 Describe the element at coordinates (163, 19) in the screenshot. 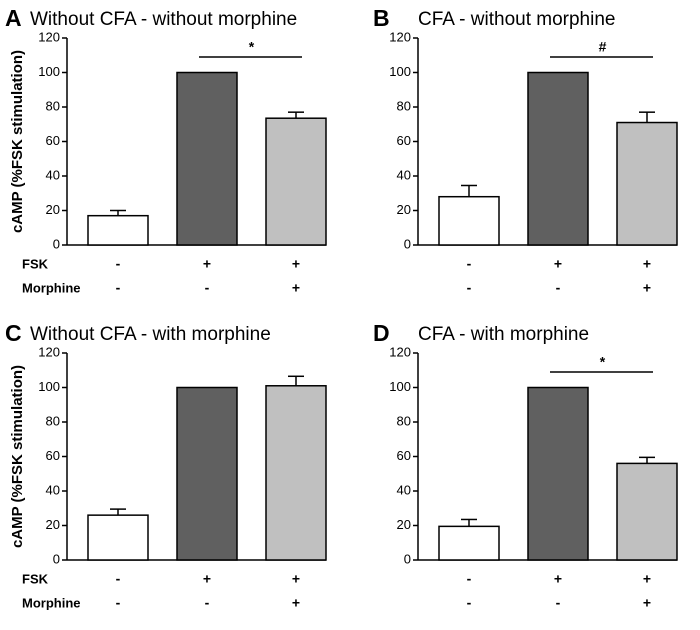

I see `panel-title: Without CFA - without morphine` at that location.